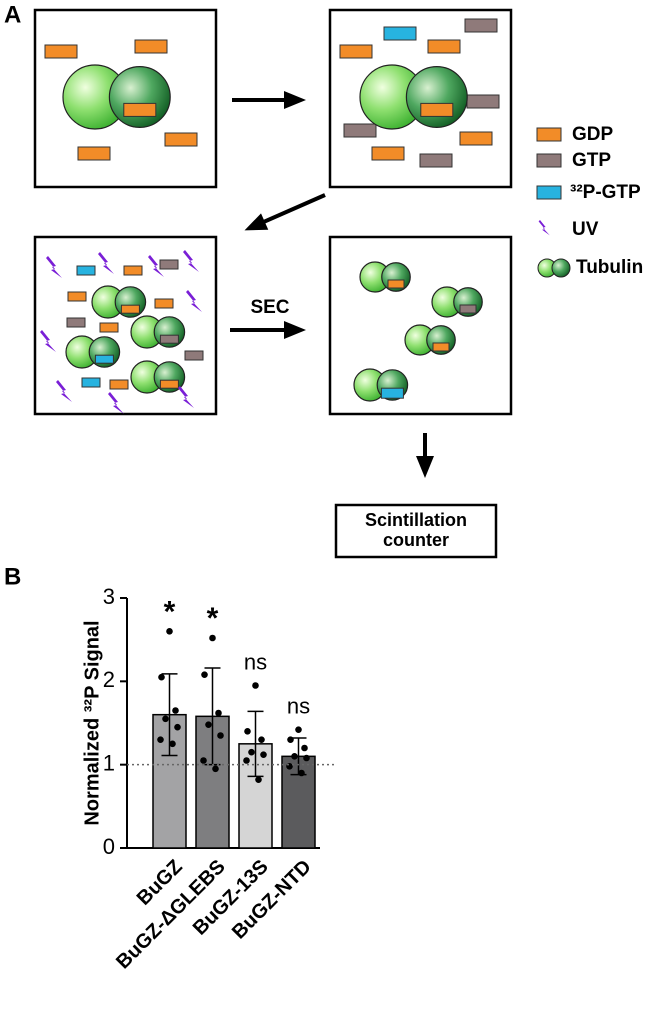 Image resolution: width=667 pixels, height=1022 pixels. I want to click on y-tick-label: 2, so click(109, 679).